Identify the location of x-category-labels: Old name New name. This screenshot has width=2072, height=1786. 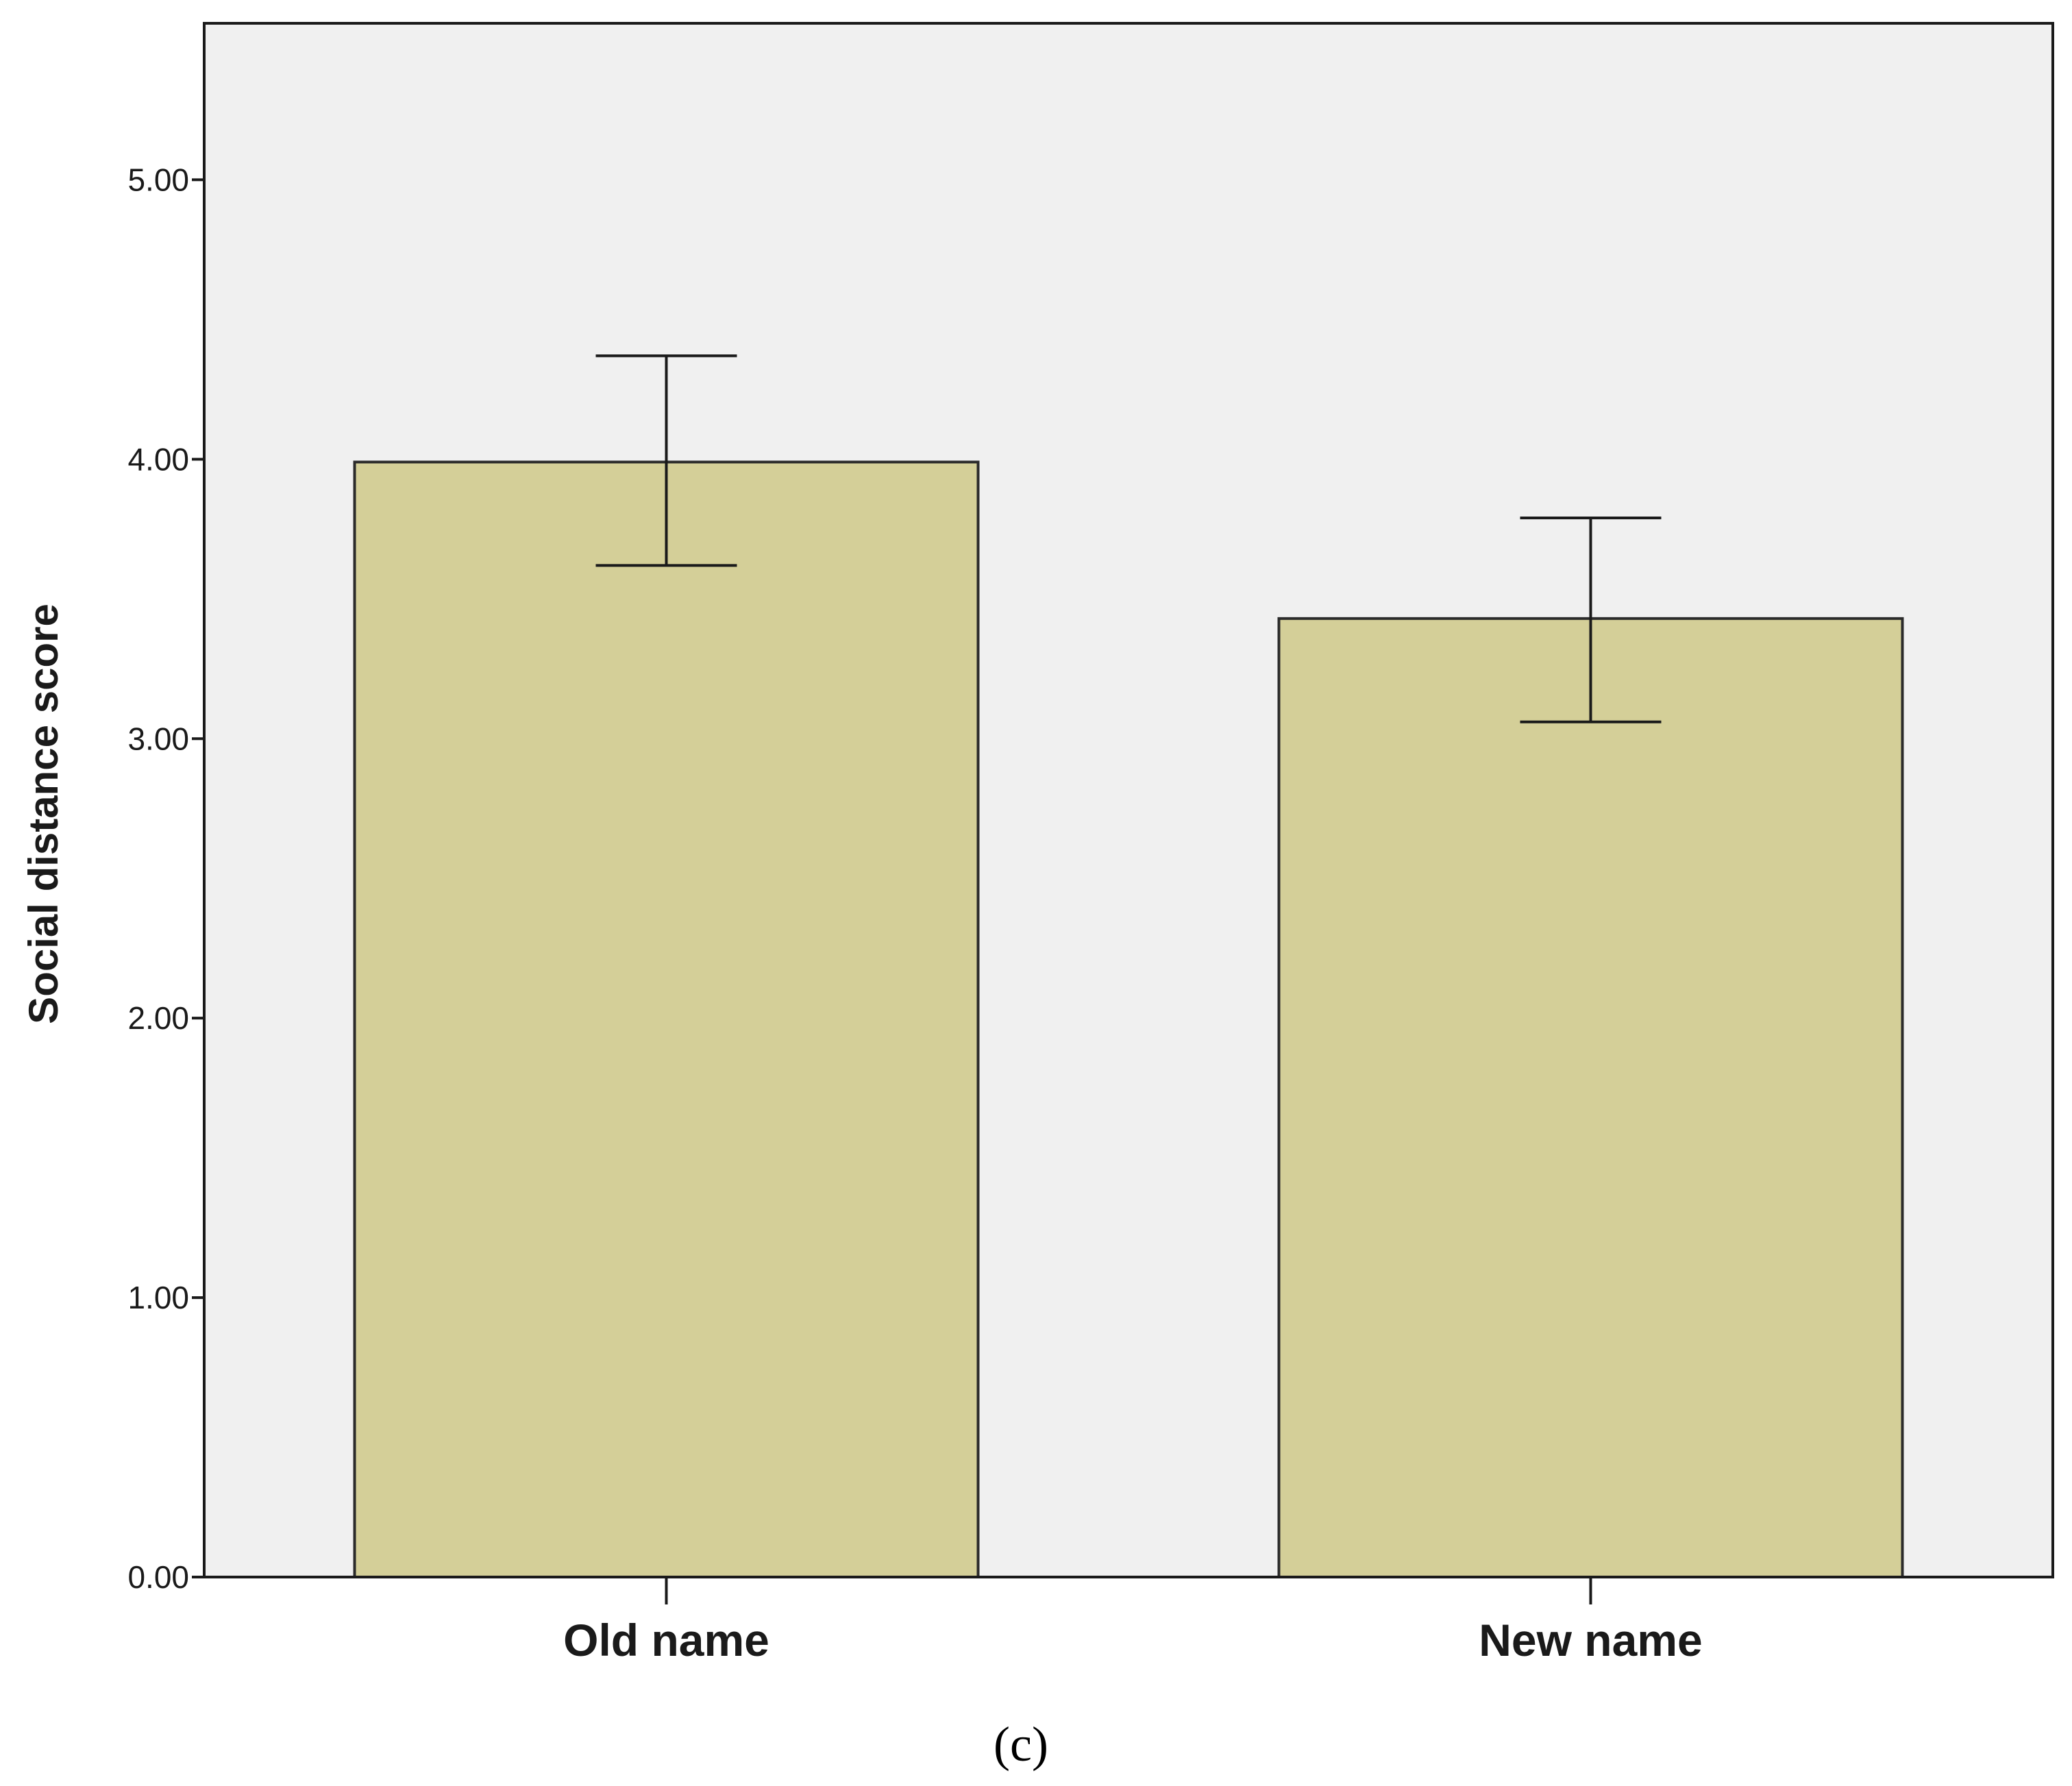
(1133, 1640).